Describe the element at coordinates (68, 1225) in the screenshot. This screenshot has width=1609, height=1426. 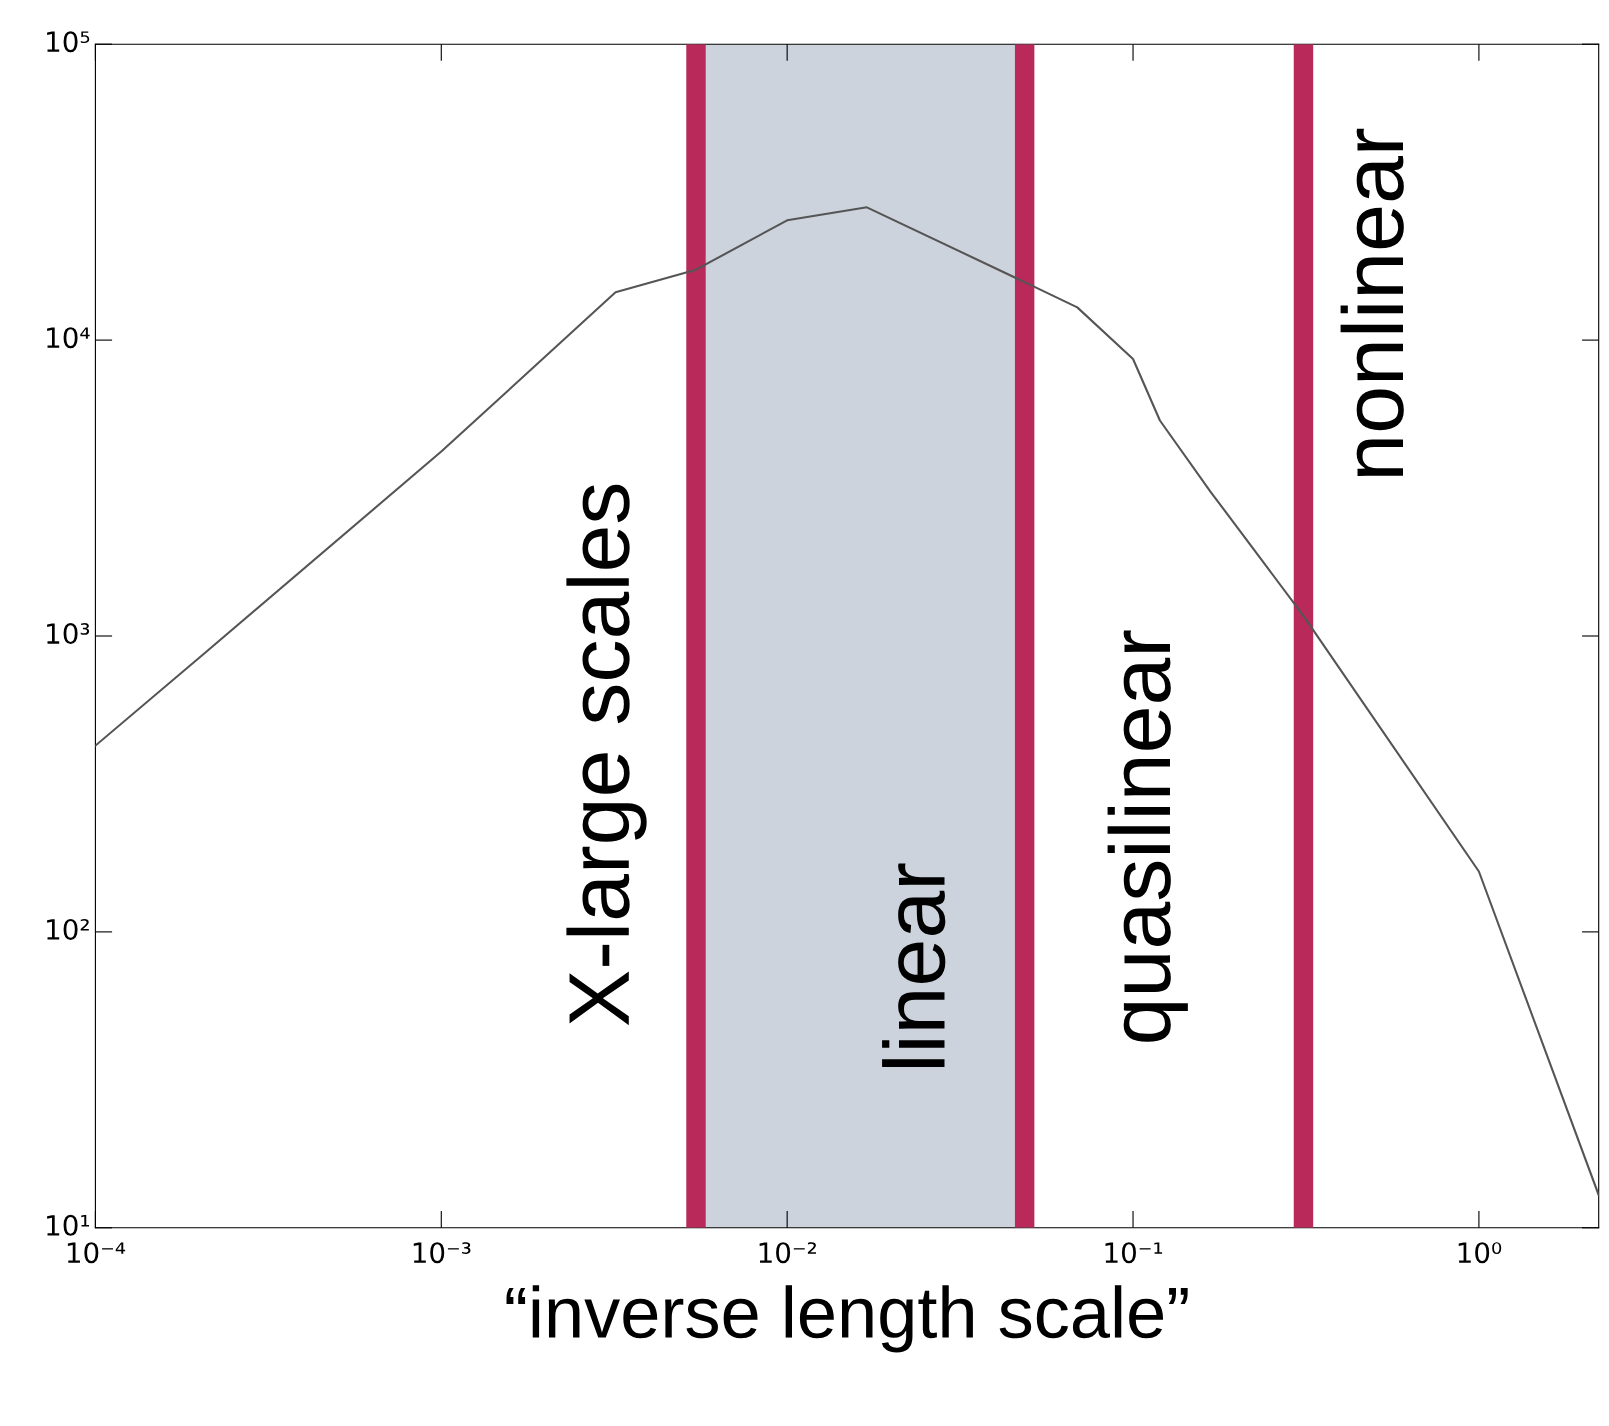
I see `y-tick-label: 10¹` at that location.